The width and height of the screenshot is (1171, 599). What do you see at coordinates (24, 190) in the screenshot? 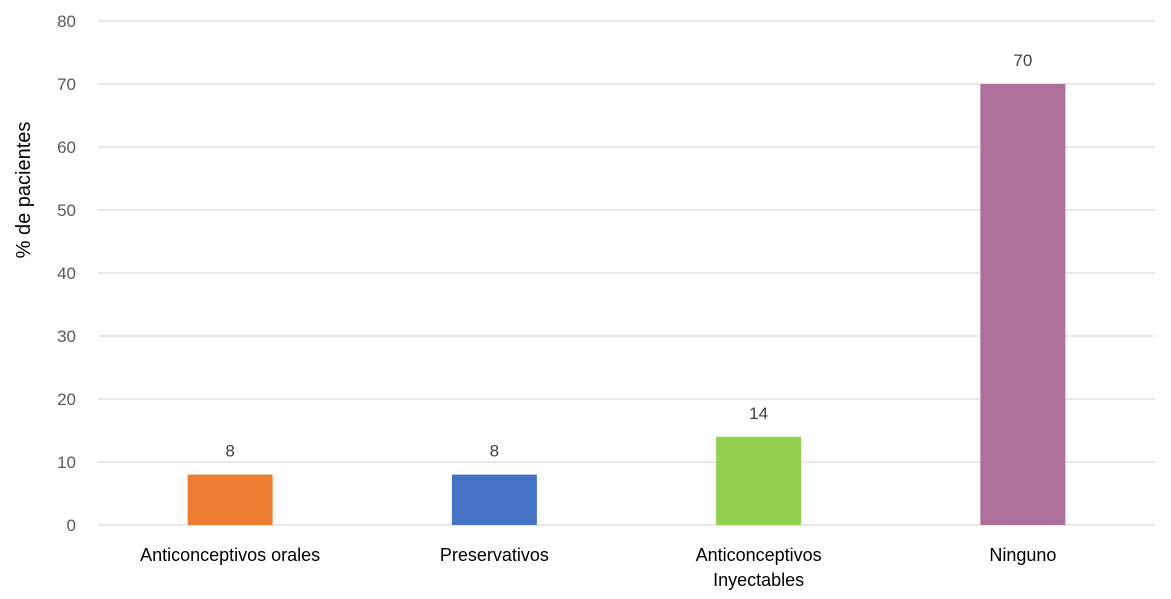
I see `y-axis-title: % de pacientes` at bounding box center [24, 190].